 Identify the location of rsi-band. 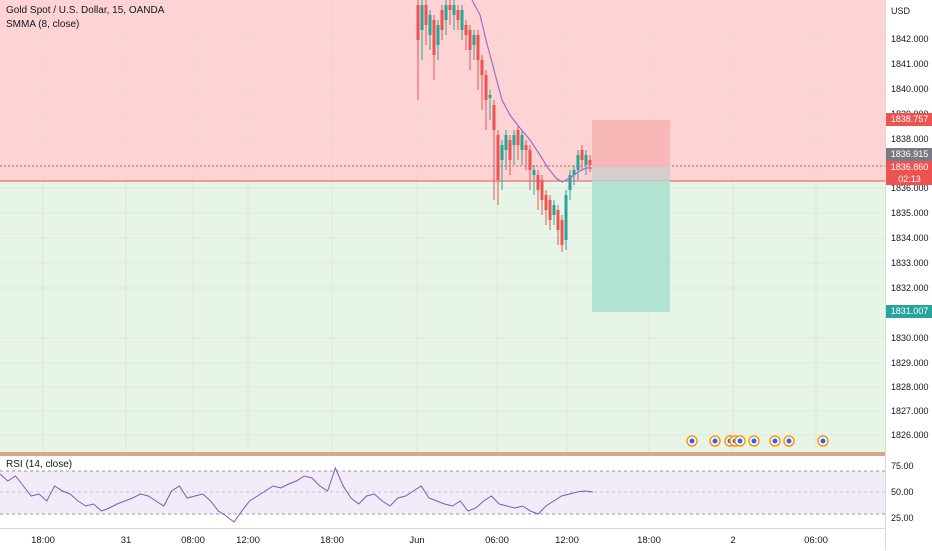
(442, 492).